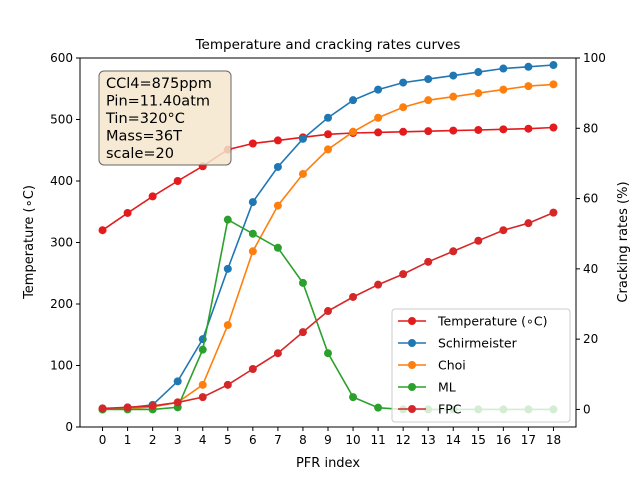 This screenshot has height=480, width=640. Describe the element at coordinates (61, 366) in the screenshot. I see `y-left-tick-label: 100` at that location.